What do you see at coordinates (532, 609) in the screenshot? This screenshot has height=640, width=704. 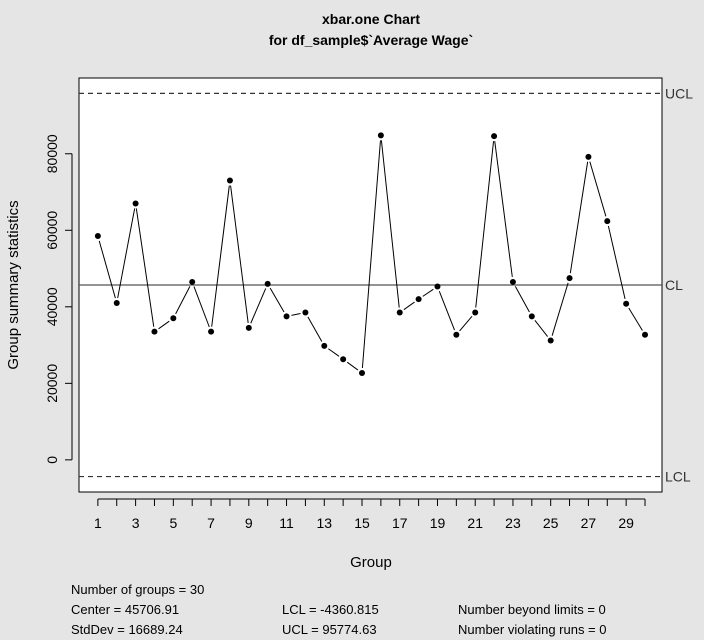 I see `stat-beyond-limits: Number beyond limits = 0` at bounding box center [532, 609].